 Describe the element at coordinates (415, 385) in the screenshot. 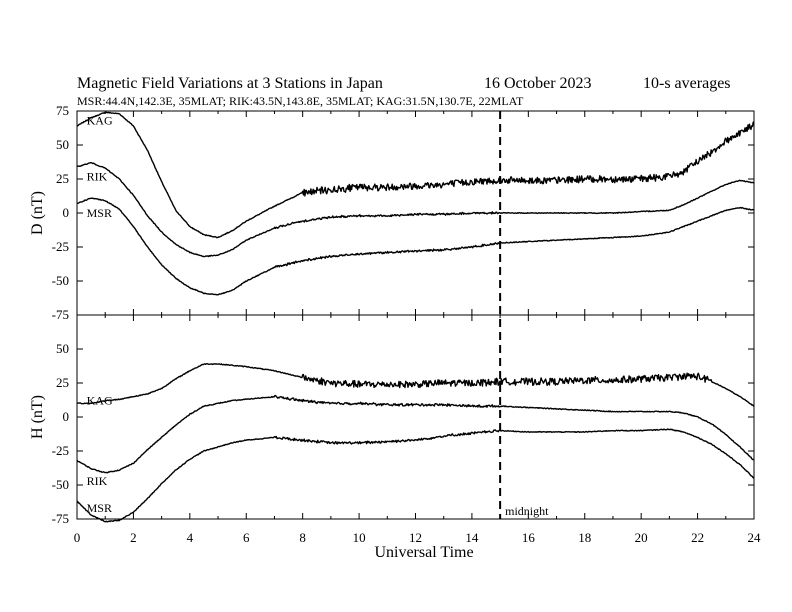

I see `series-line-kag` at that location.